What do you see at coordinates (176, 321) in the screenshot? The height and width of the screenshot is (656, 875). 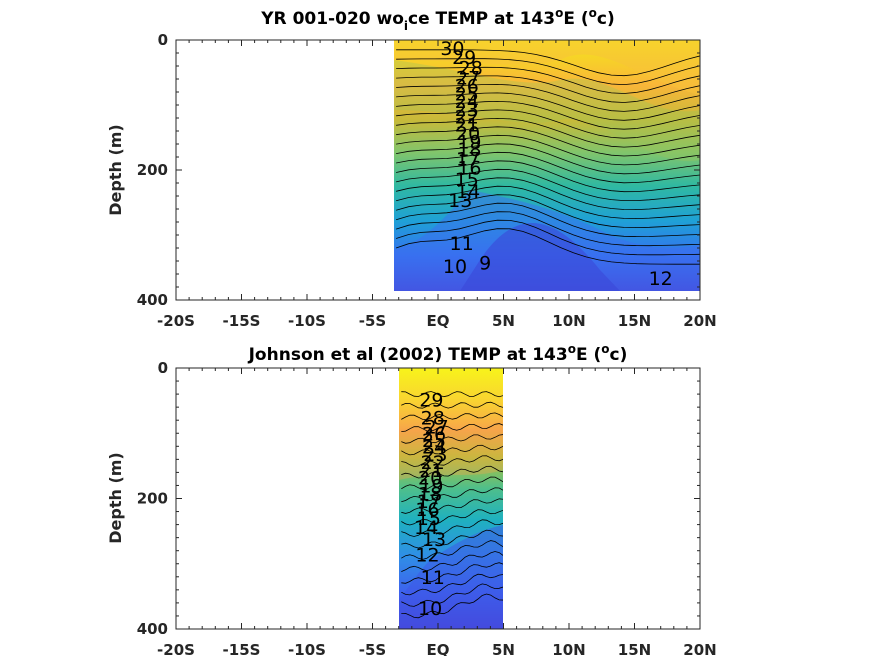 I see `top-x-tick-label: -20S` at bounding box center [176, 321].